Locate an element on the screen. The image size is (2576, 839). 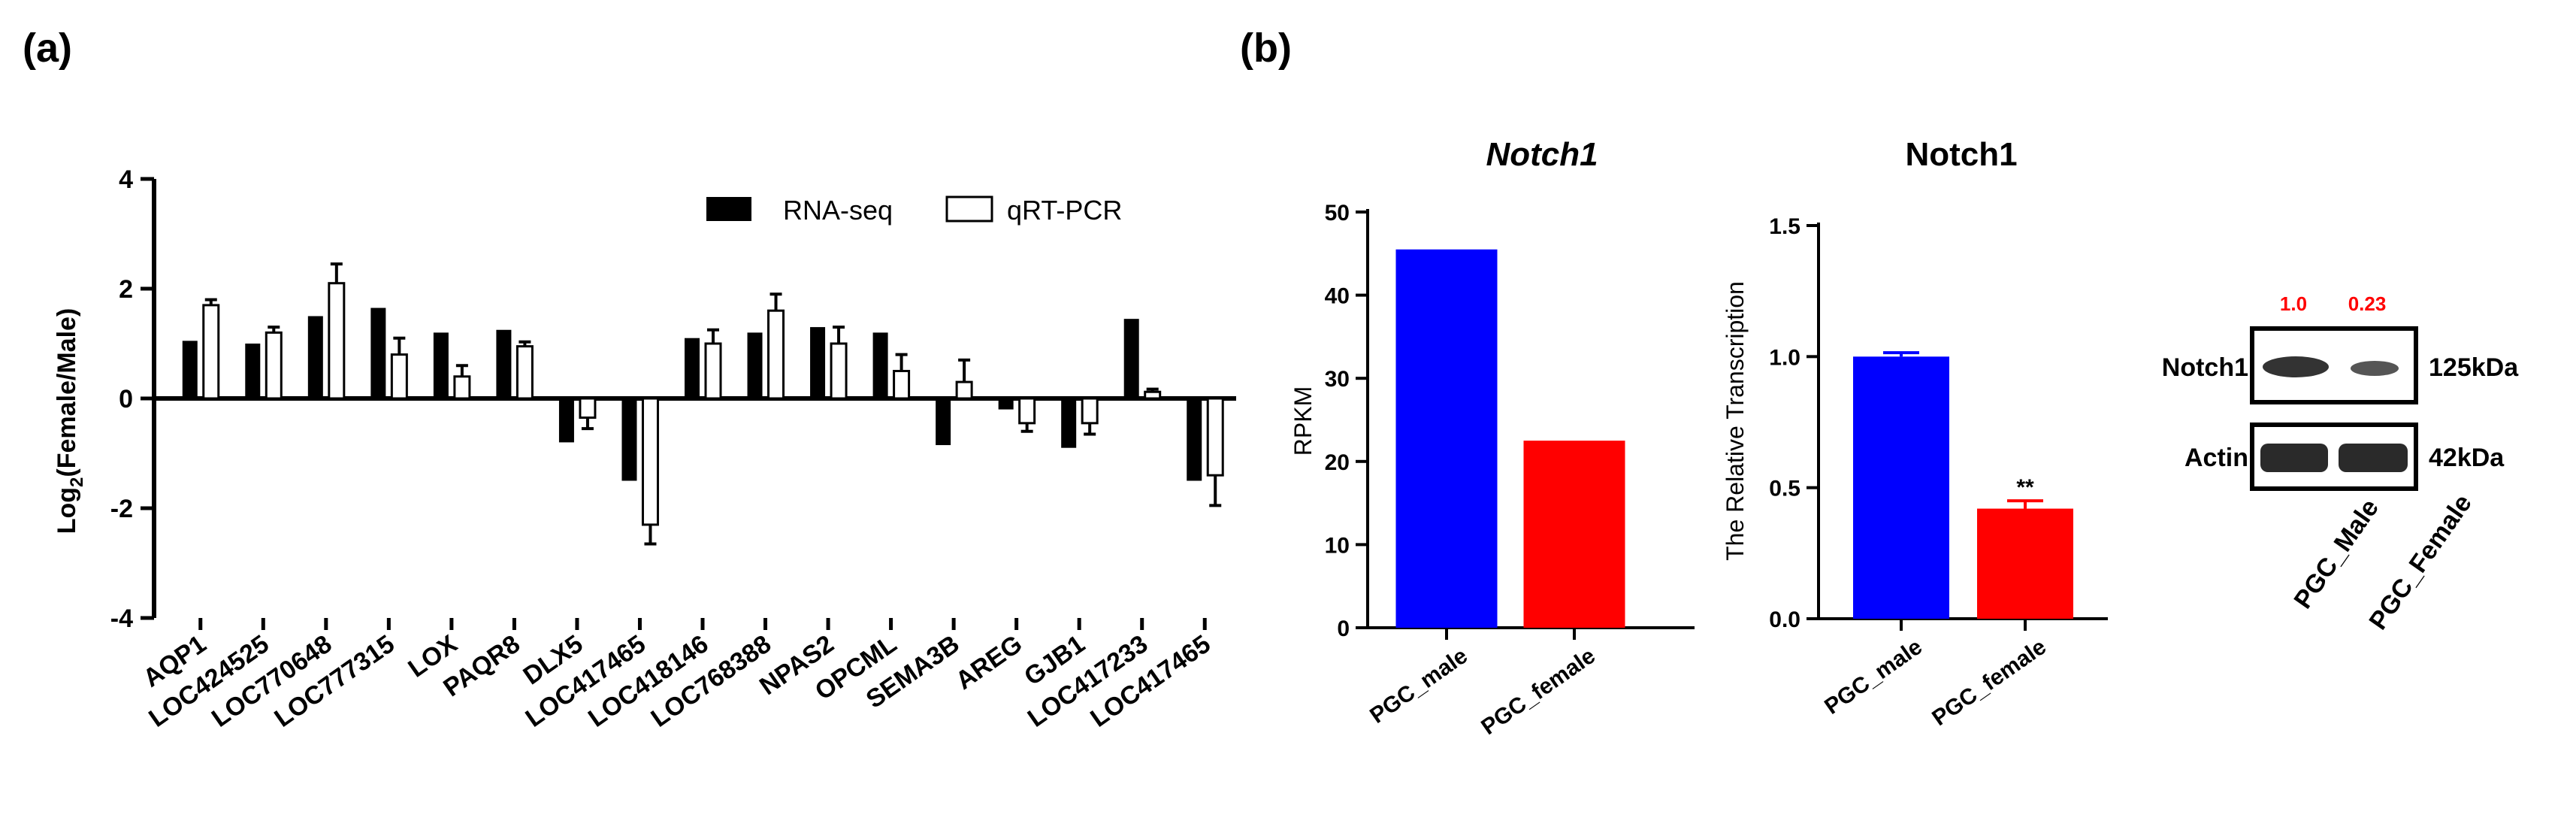
chart-a-ytick-label: 4 is located at coordinates (126, 179).